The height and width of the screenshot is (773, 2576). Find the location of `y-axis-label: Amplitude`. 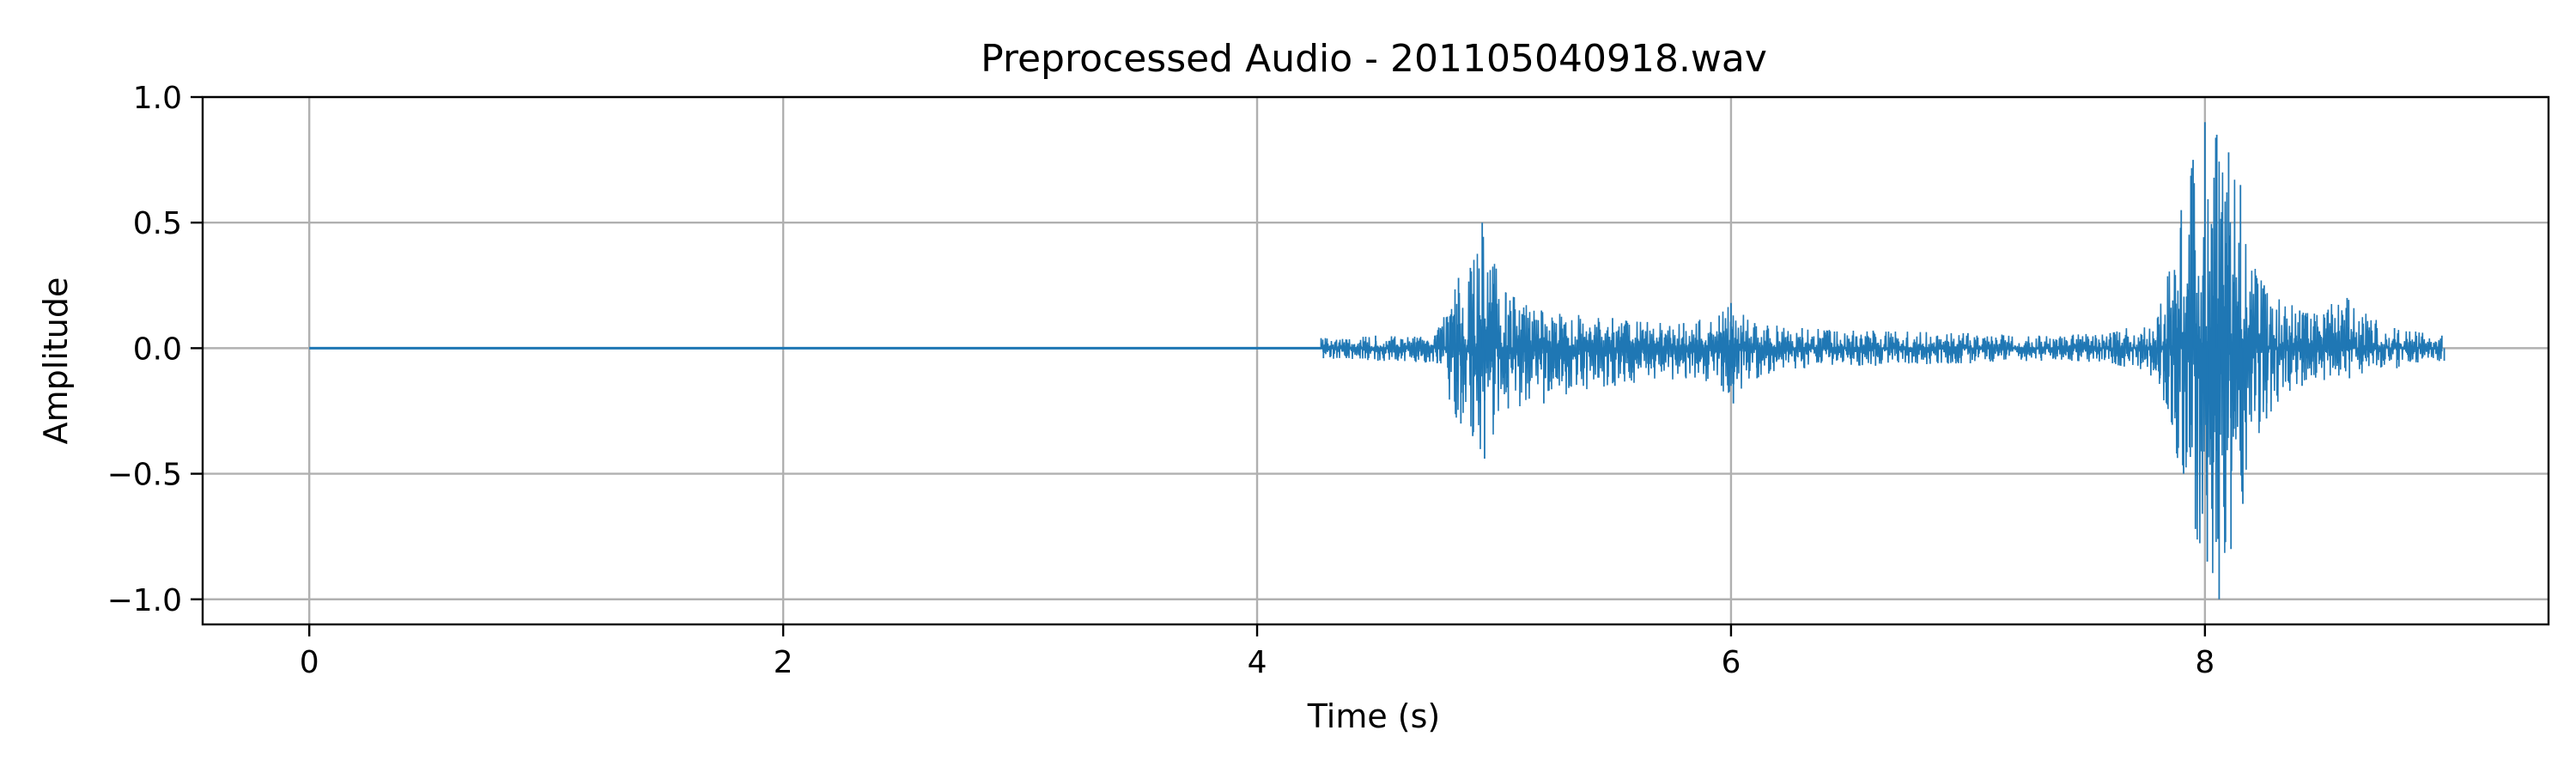

y-axis-label: Amplitude is located at coordinates (56, 361).